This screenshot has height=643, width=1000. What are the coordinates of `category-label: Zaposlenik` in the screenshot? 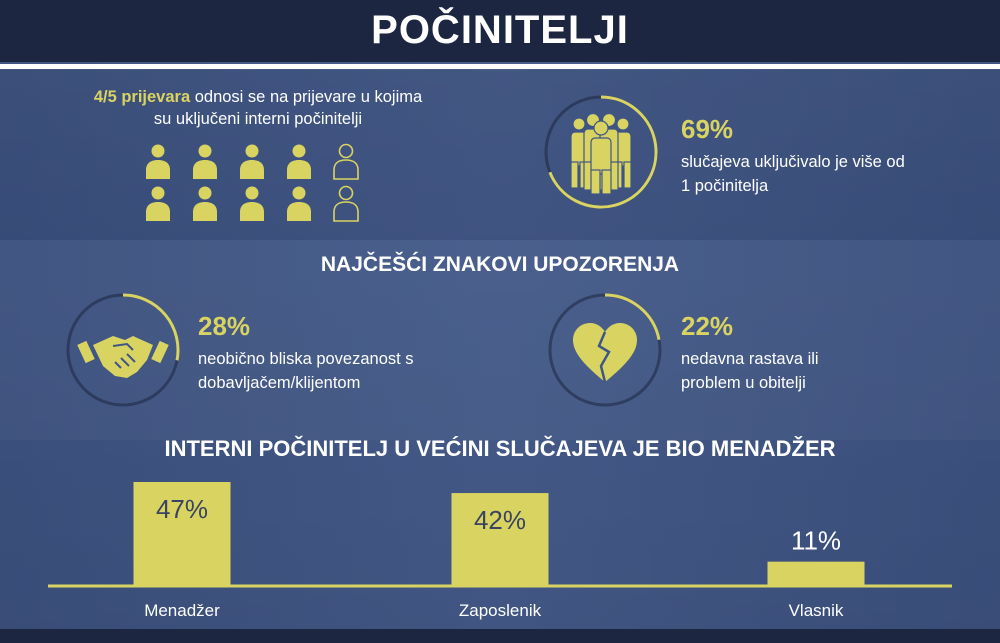 It's located at (500, 610).